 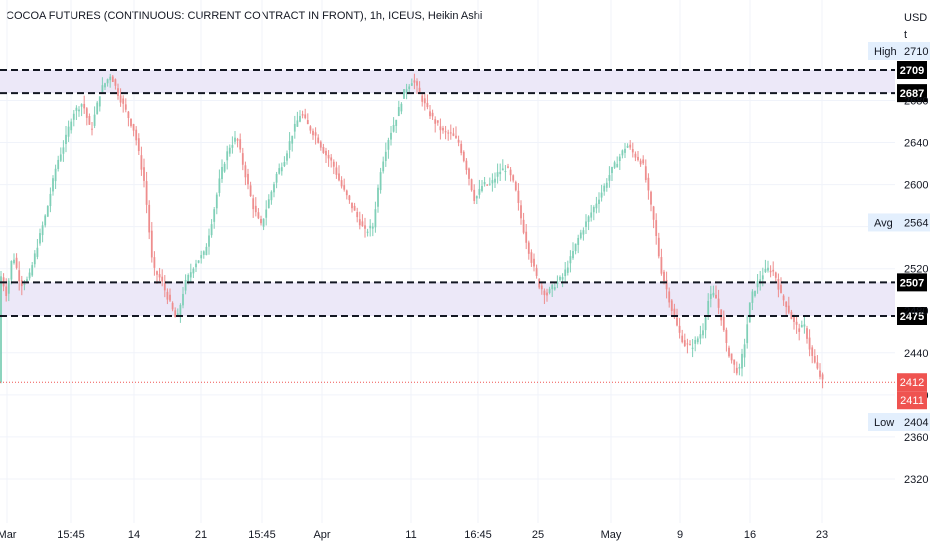 What do you see at coordinates (915, 18) in the screenshot?
I see `currency-label: USD` at bounding box center [915, 18].